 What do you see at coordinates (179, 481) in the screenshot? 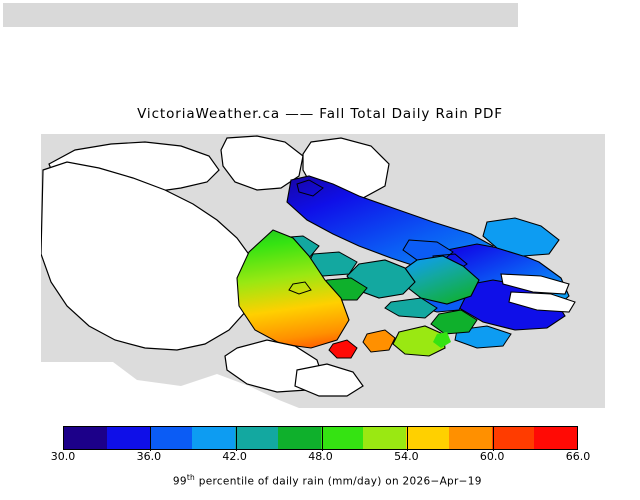
I see `caption-value: 99` at bounding box center [179, 481].